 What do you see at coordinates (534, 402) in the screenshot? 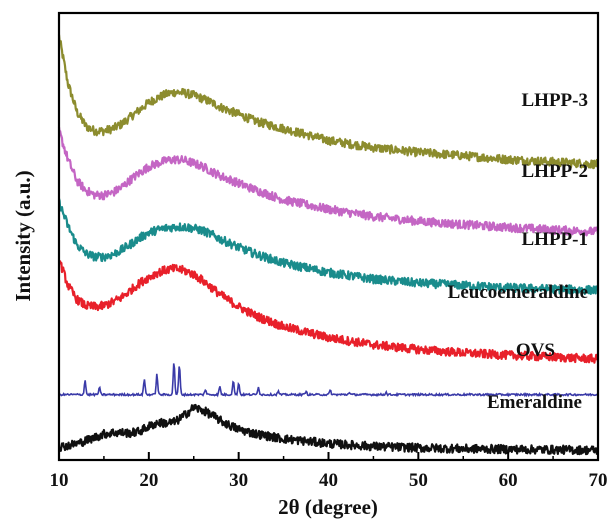
I see `curve-label-emeraldine: Emeraldine` at bounding box center [534, 402].